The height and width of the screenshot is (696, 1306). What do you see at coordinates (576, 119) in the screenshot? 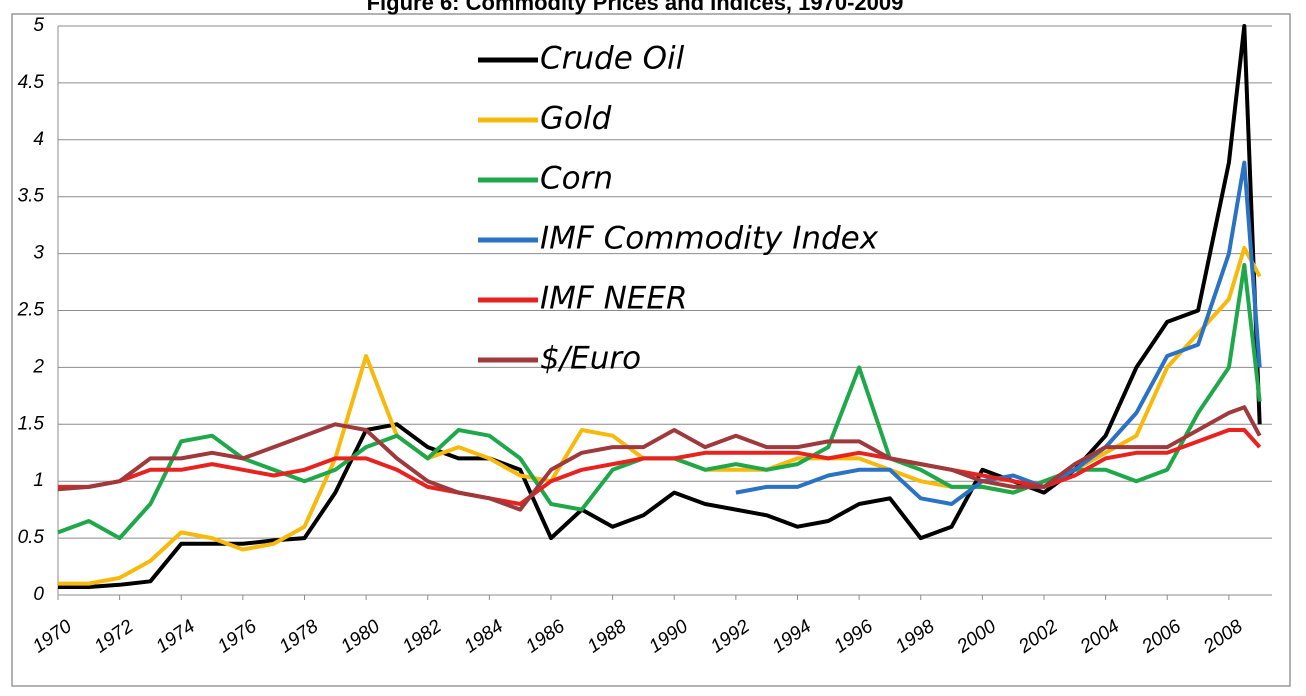
I see `legend-label: Gold` at bounding box center [576, 119].